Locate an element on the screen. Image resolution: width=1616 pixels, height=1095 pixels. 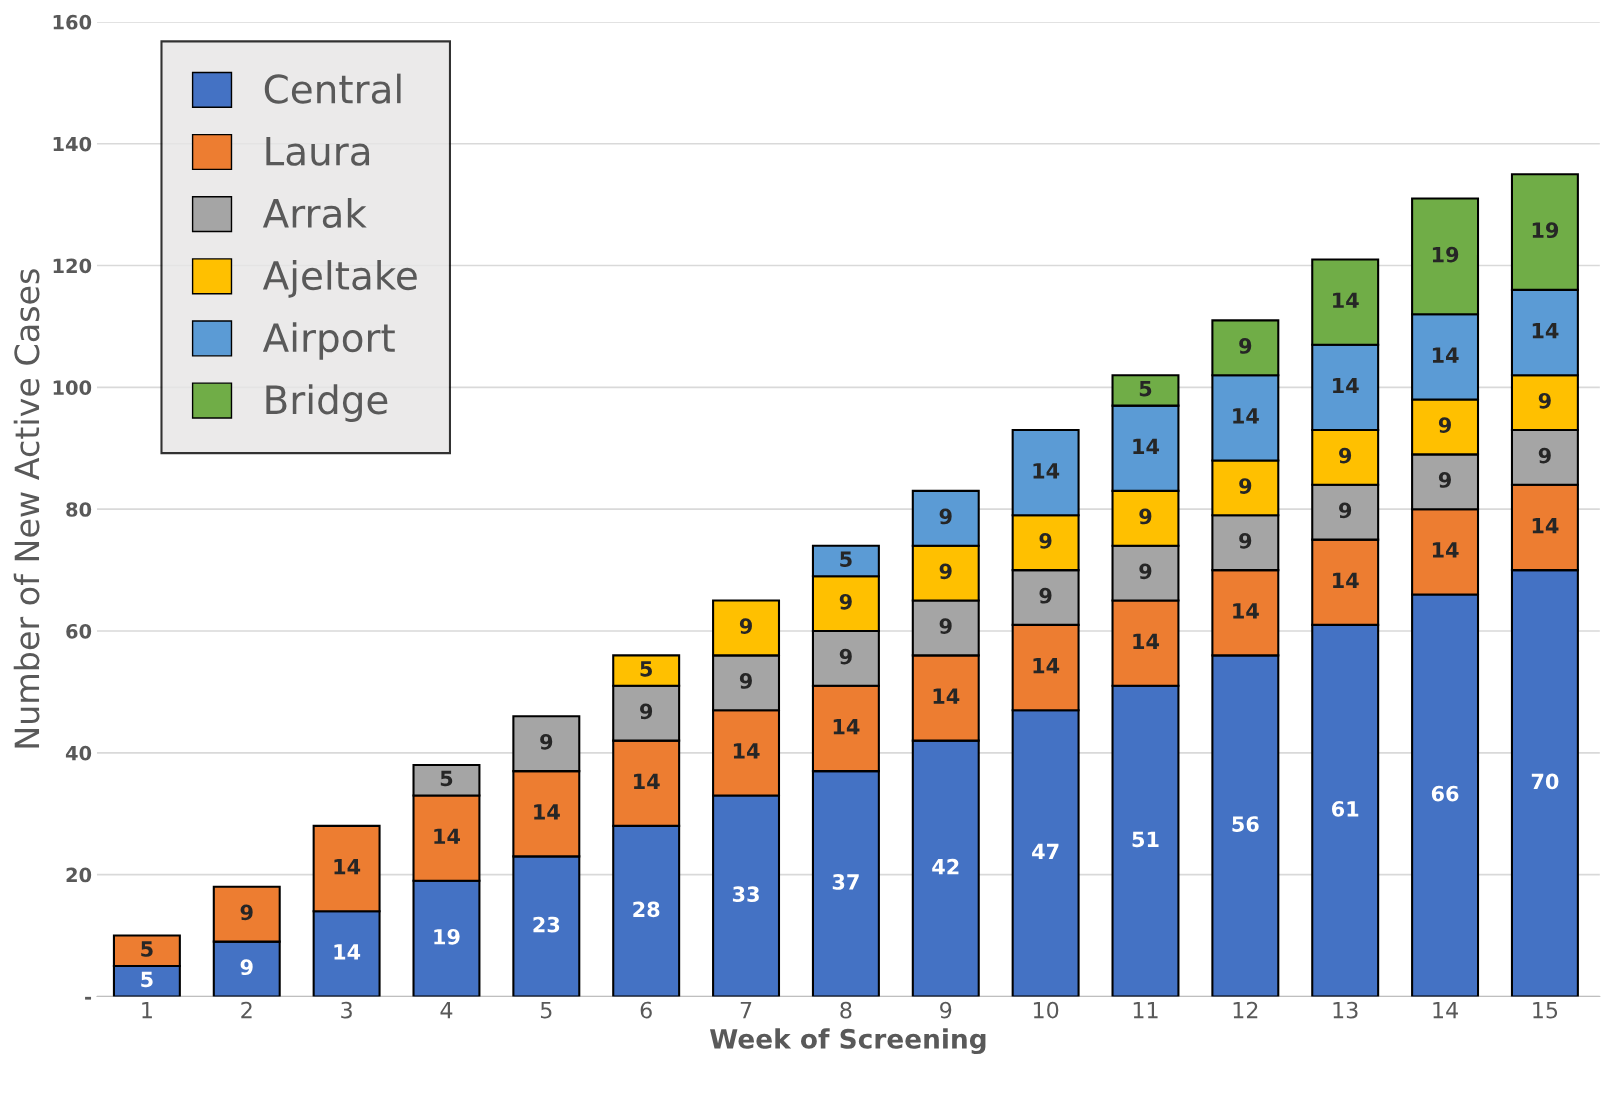
y-tick-label: 100 is located at coordinates (72, 388).